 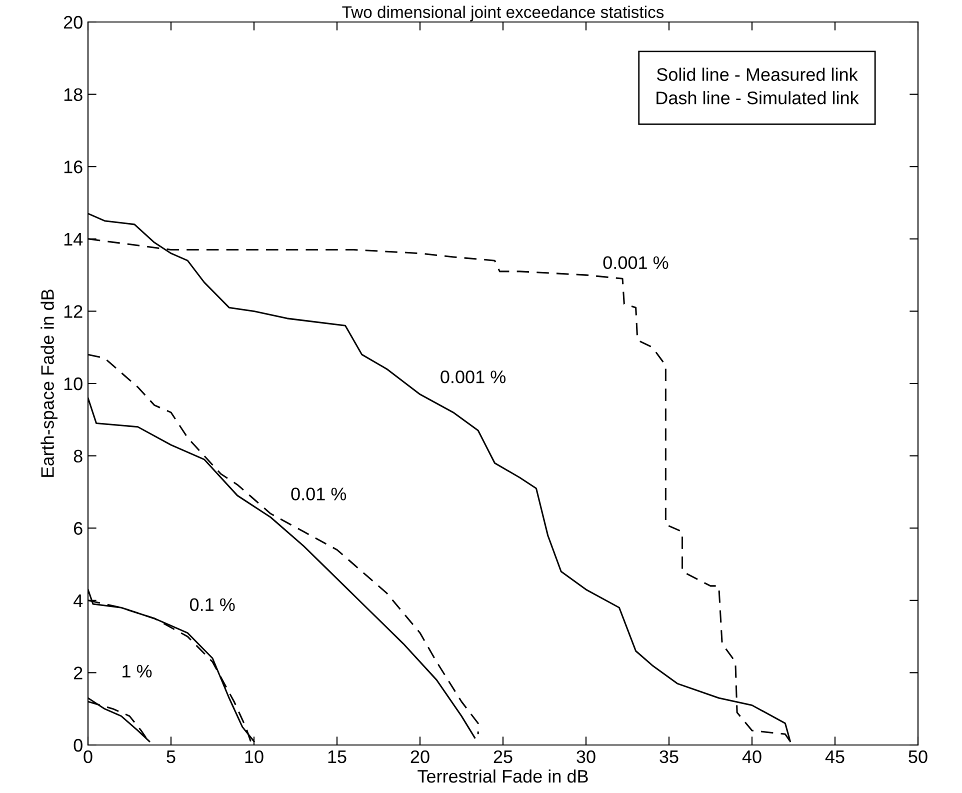 I want to click on x-tick-label: 45, so click(x=834, y=757).